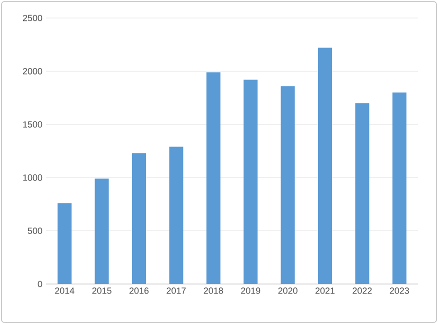 This screenshot has height=324, width=438. What do you see at coordinates (362, 291) in the screenshot?
I see `x-tick-label: 2022` at bounding box center [362, 291].